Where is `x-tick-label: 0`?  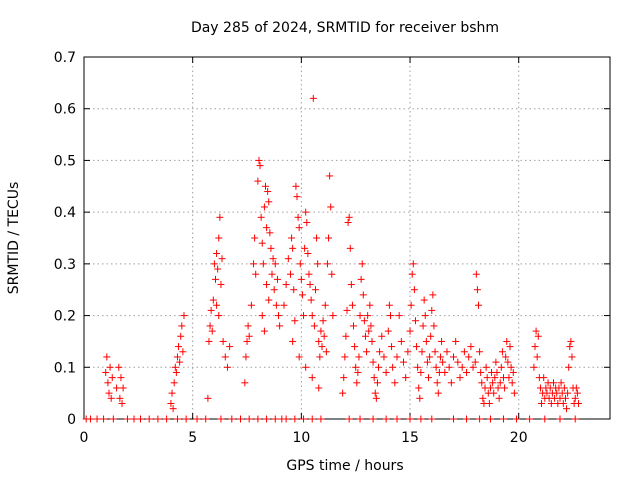
x-tick-label: 0 is located at coordinates (84, 438).